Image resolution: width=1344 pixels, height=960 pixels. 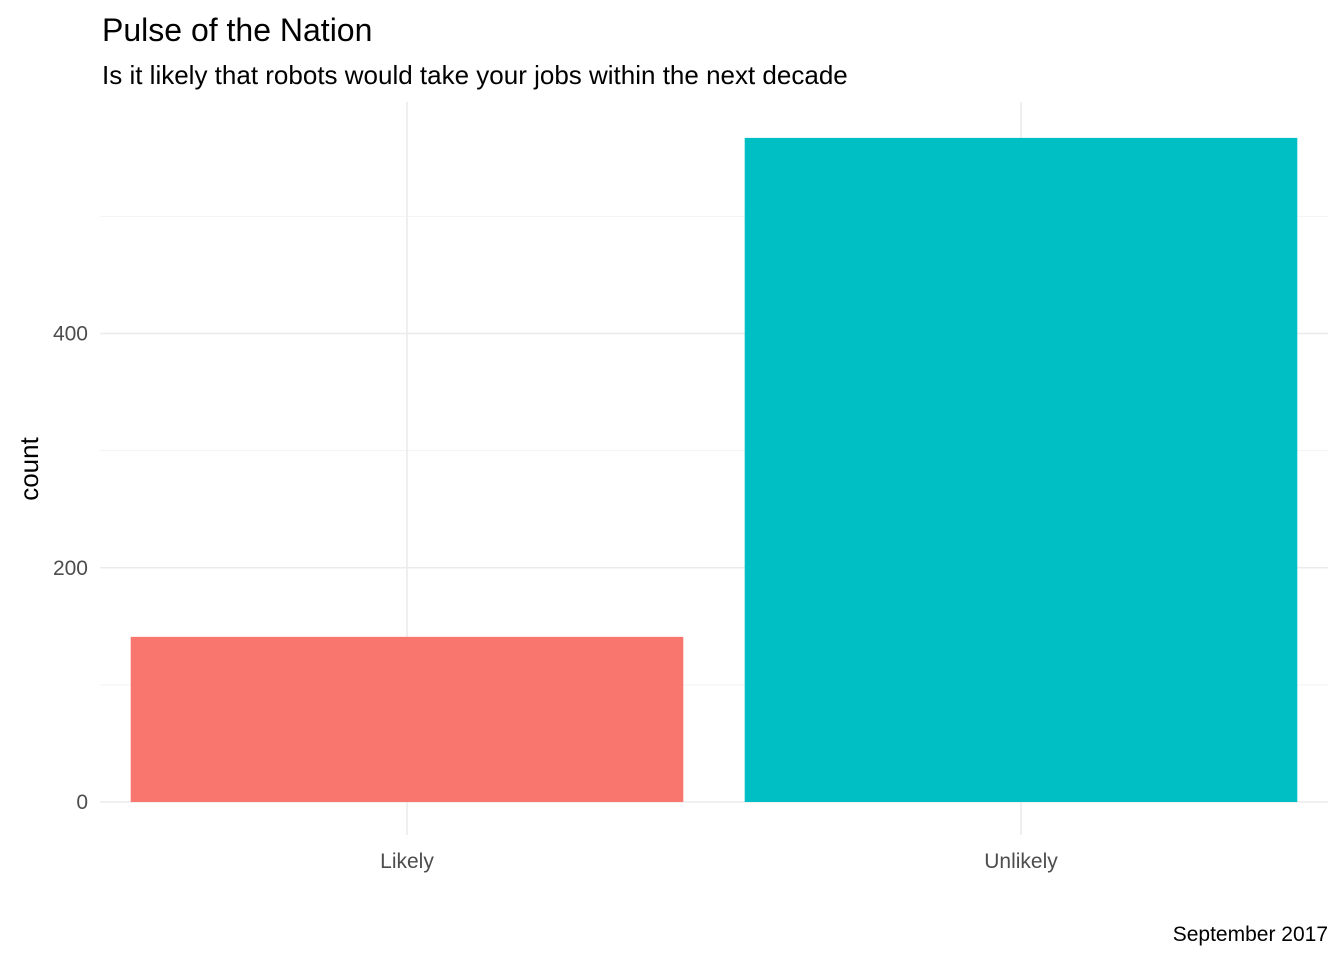 I want to click on x-tick-labels: Likely Unlikely, so click(x=719, y=861).